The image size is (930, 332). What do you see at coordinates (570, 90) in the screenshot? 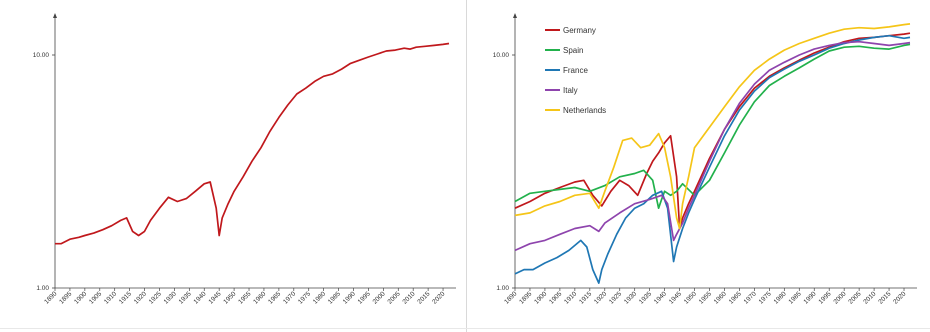
I see `legend-label-italy: Italy` at bounding box center [570, 90].